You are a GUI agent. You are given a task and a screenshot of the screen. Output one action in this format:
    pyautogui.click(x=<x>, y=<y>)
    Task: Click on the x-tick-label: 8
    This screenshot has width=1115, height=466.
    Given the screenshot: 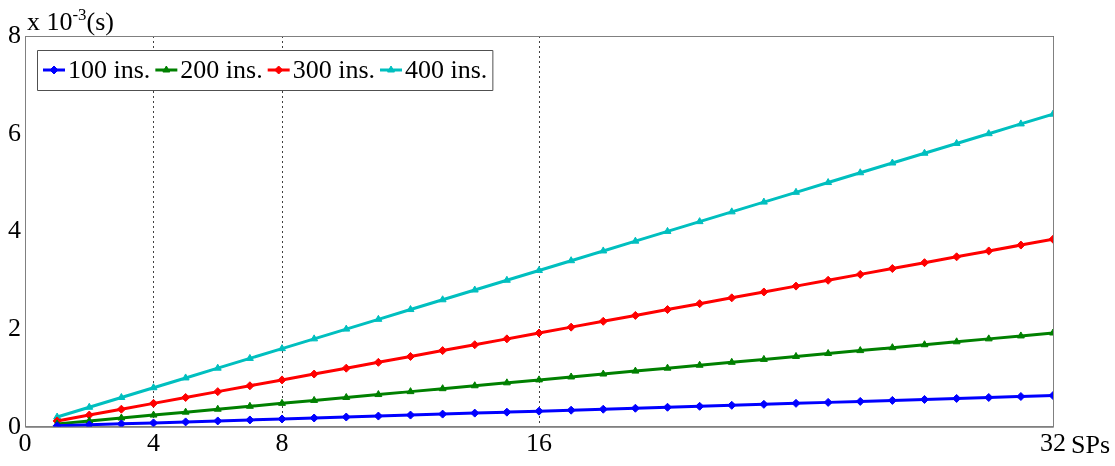 What is the action you would take?
    pyautogui.click(x=282, y=443)
    